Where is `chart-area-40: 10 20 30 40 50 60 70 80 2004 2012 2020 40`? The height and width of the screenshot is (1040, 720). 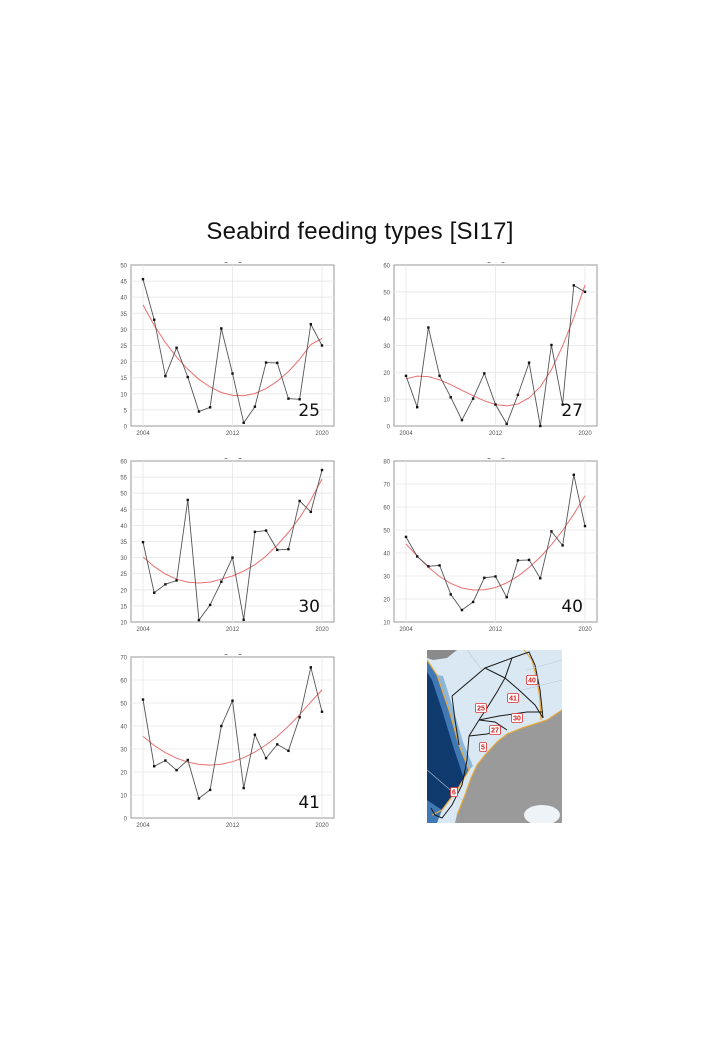
chart-area-40: 10 20 30 40 50 60 70 80 2004 2012 2020 40 is located at coordinates (490, 545).